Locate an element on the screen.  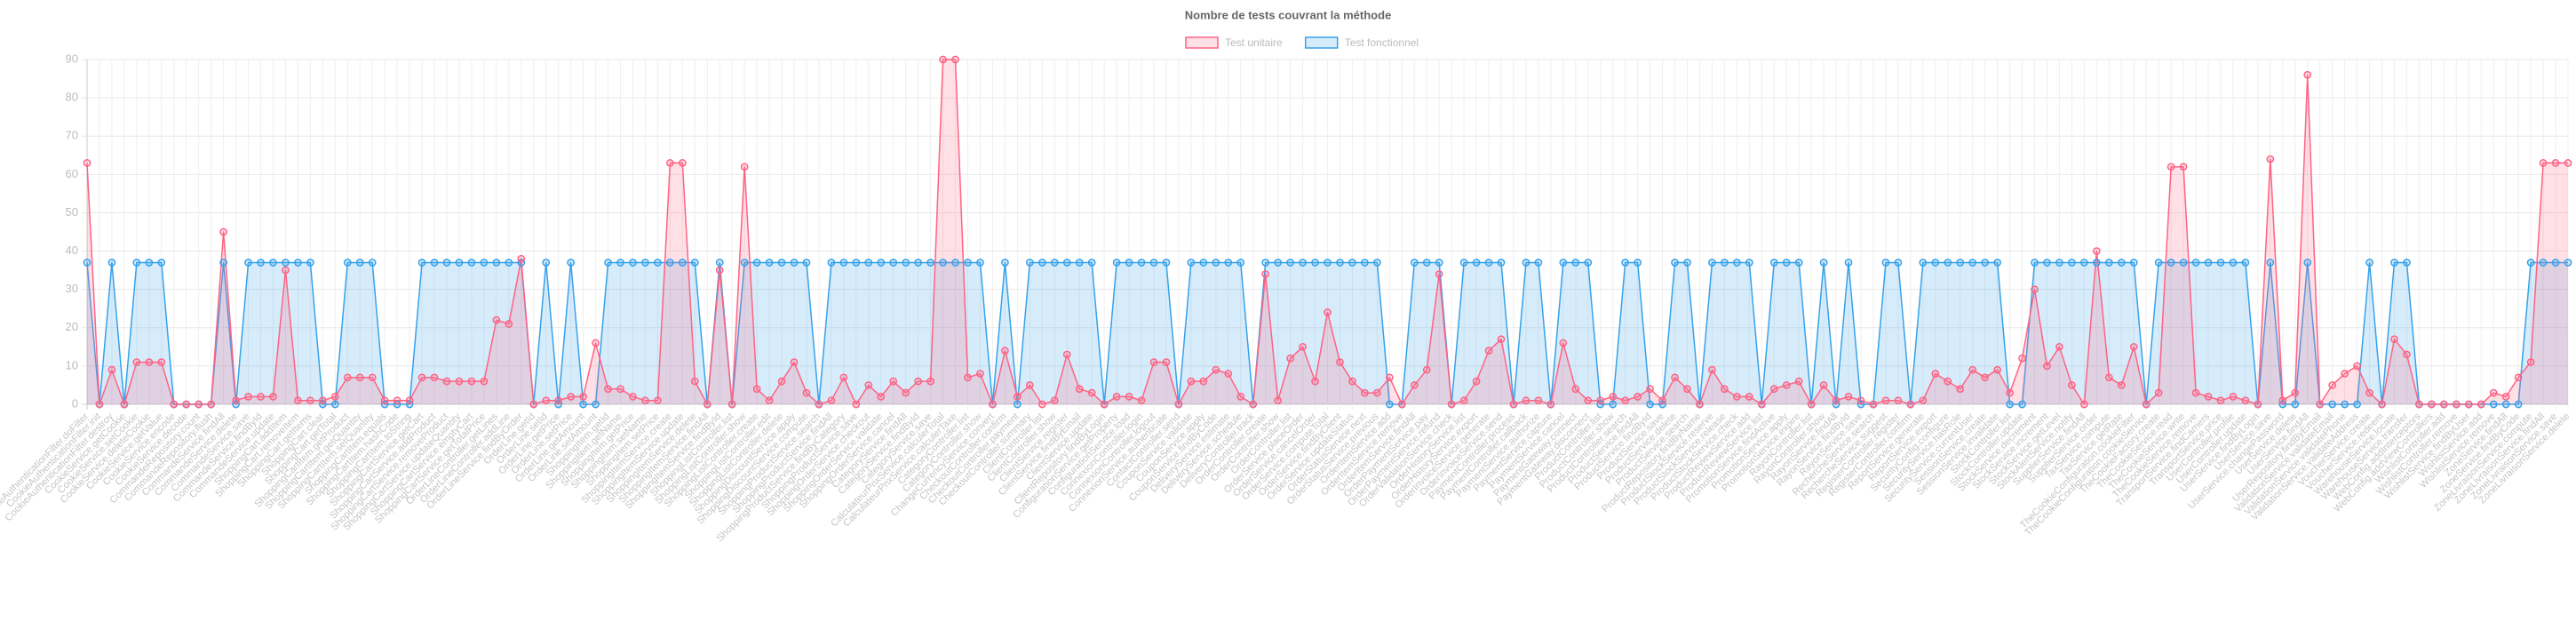
legend-label: Test unitaire is located at coordinates (1254, 42).